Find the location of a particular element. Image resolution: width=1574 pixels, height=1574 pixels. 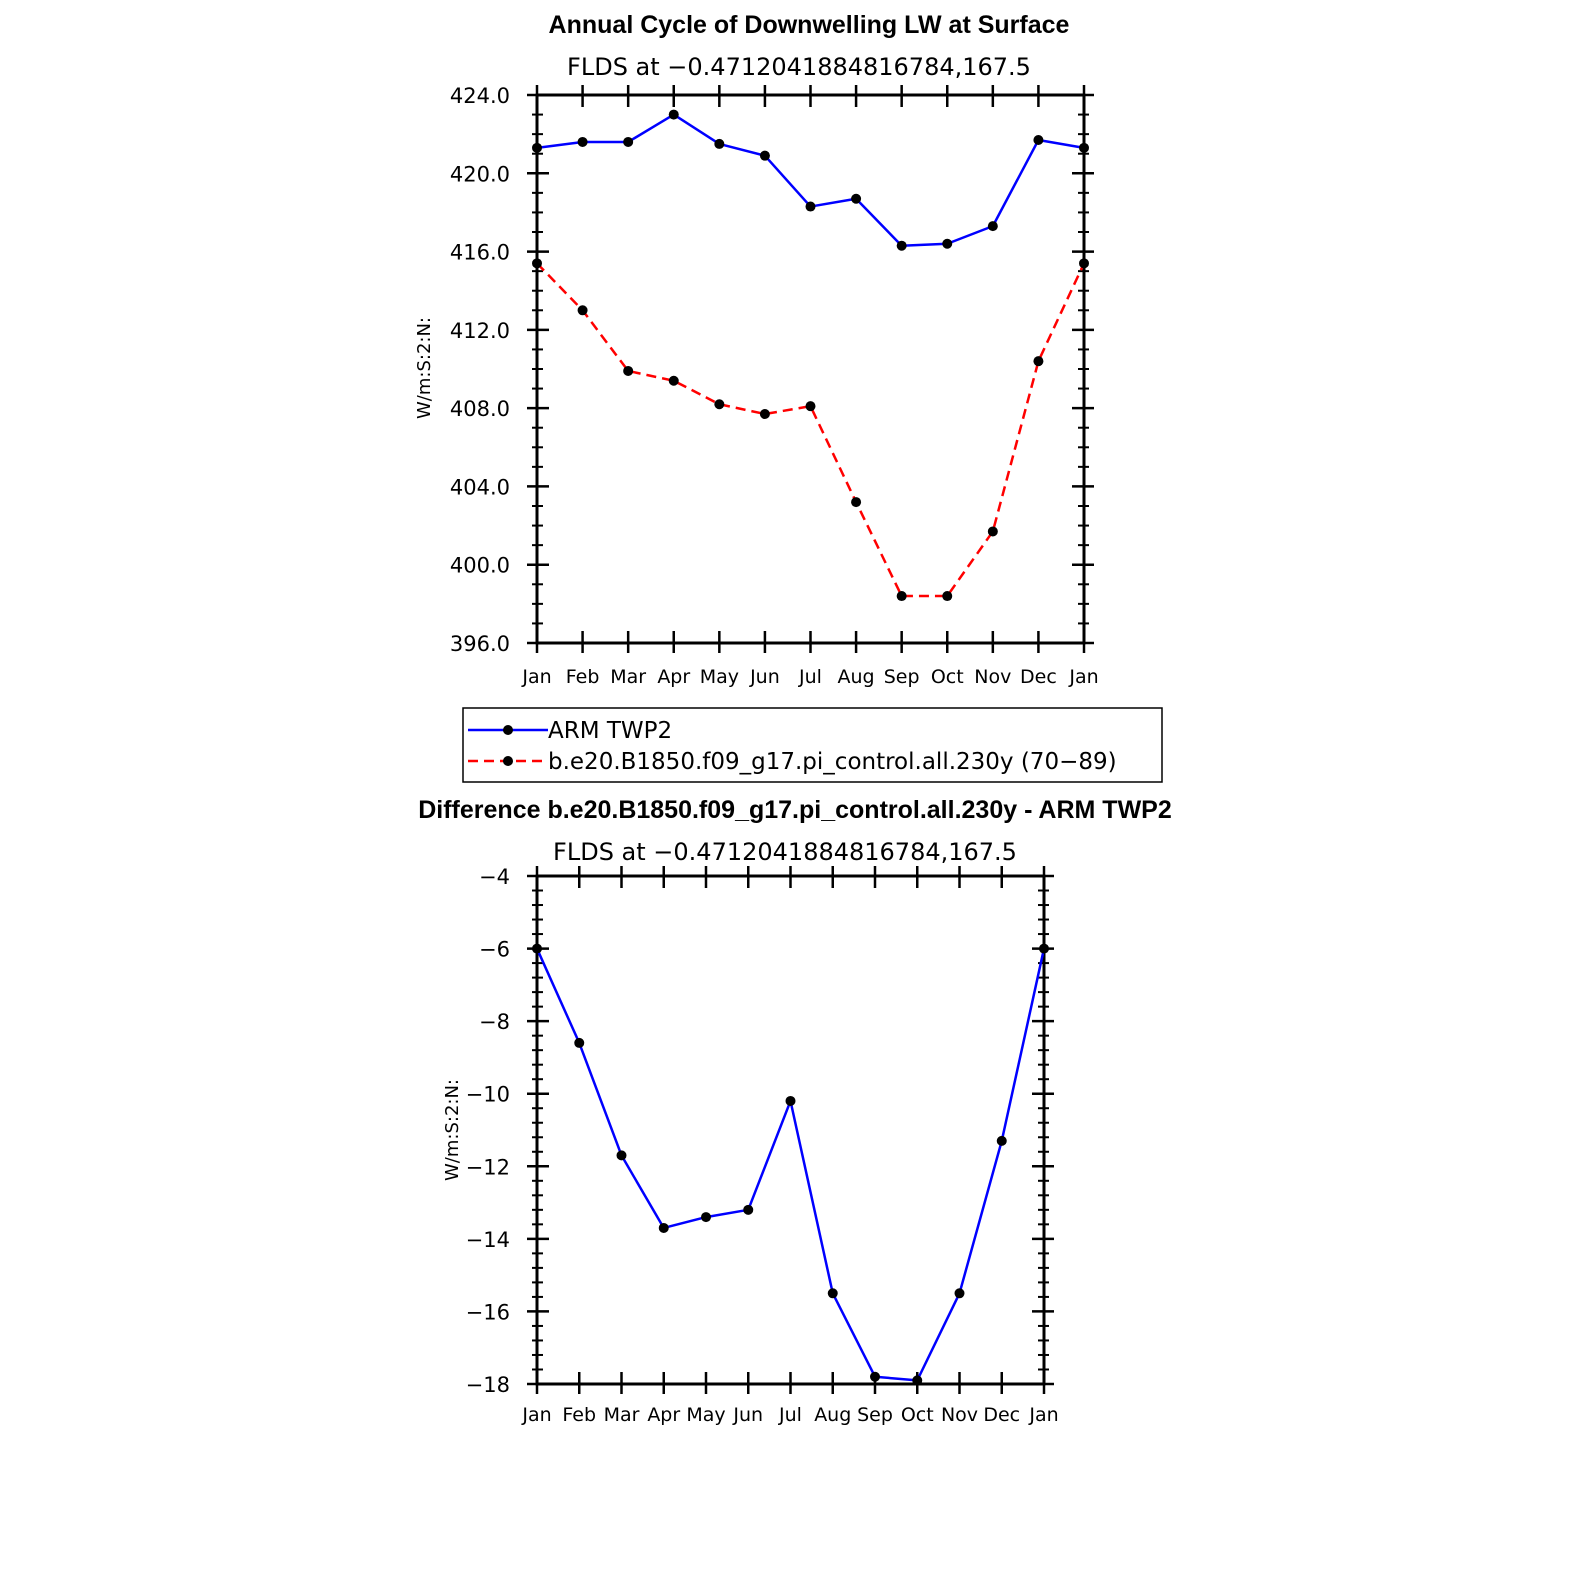

y-tick-label: 396.0 is located at coordinates (480, 644).